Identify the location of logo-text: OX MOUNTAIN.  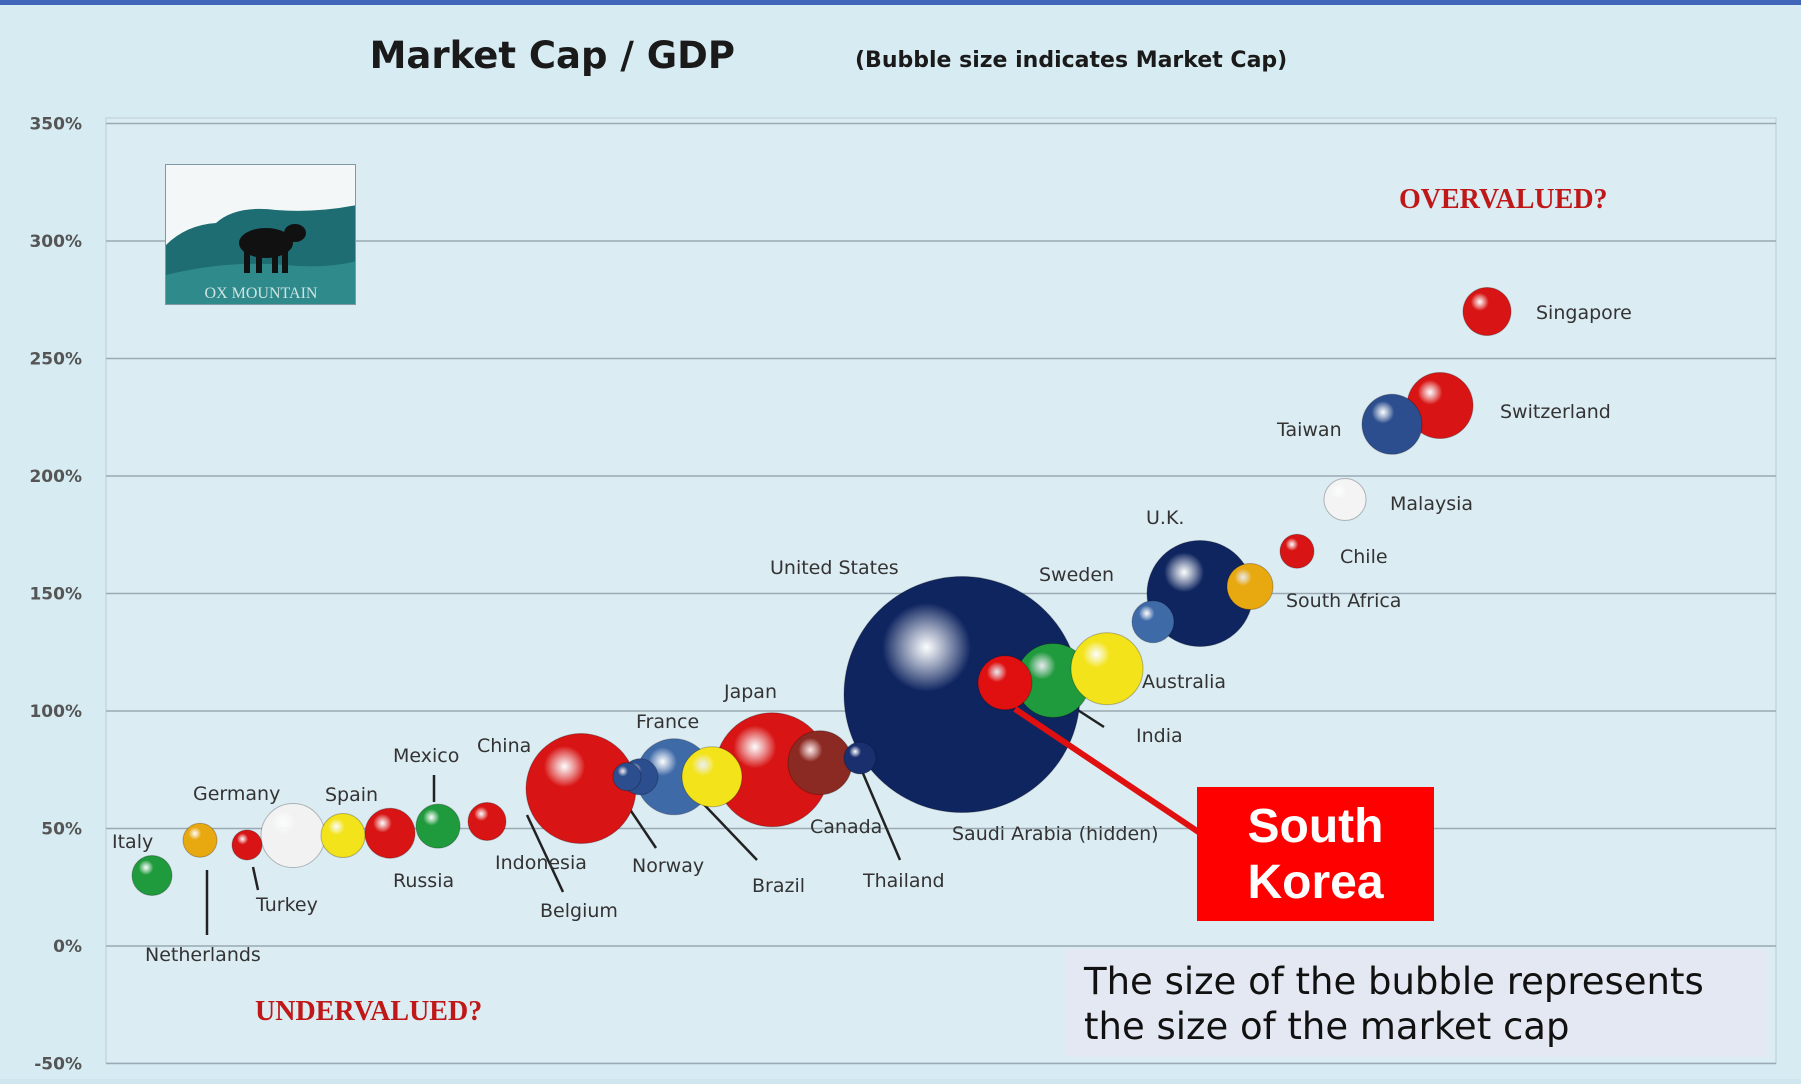
(261, 293).